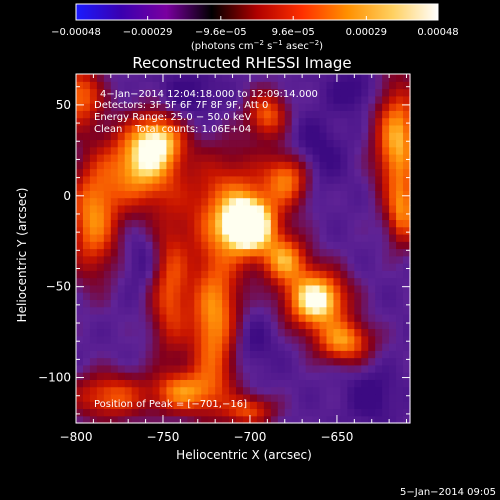 This screenshot has height=500, width=500. Describe the element at coordinates (22, 255) in the screenshot. I see `y-axis-label: Heliocentric Y (arcsec)` at that location.